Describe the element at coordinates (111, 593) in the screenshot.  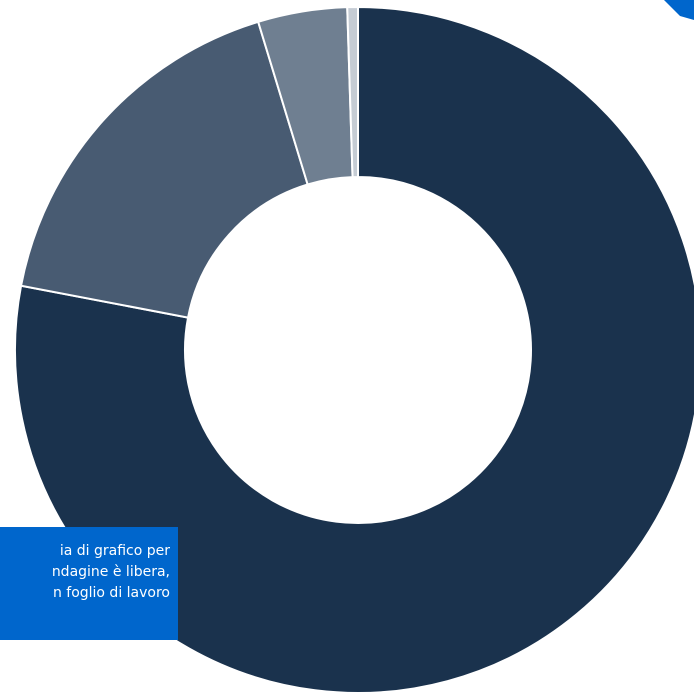
I see `tooltip-line-3: n foglio di lavoro` at that location.